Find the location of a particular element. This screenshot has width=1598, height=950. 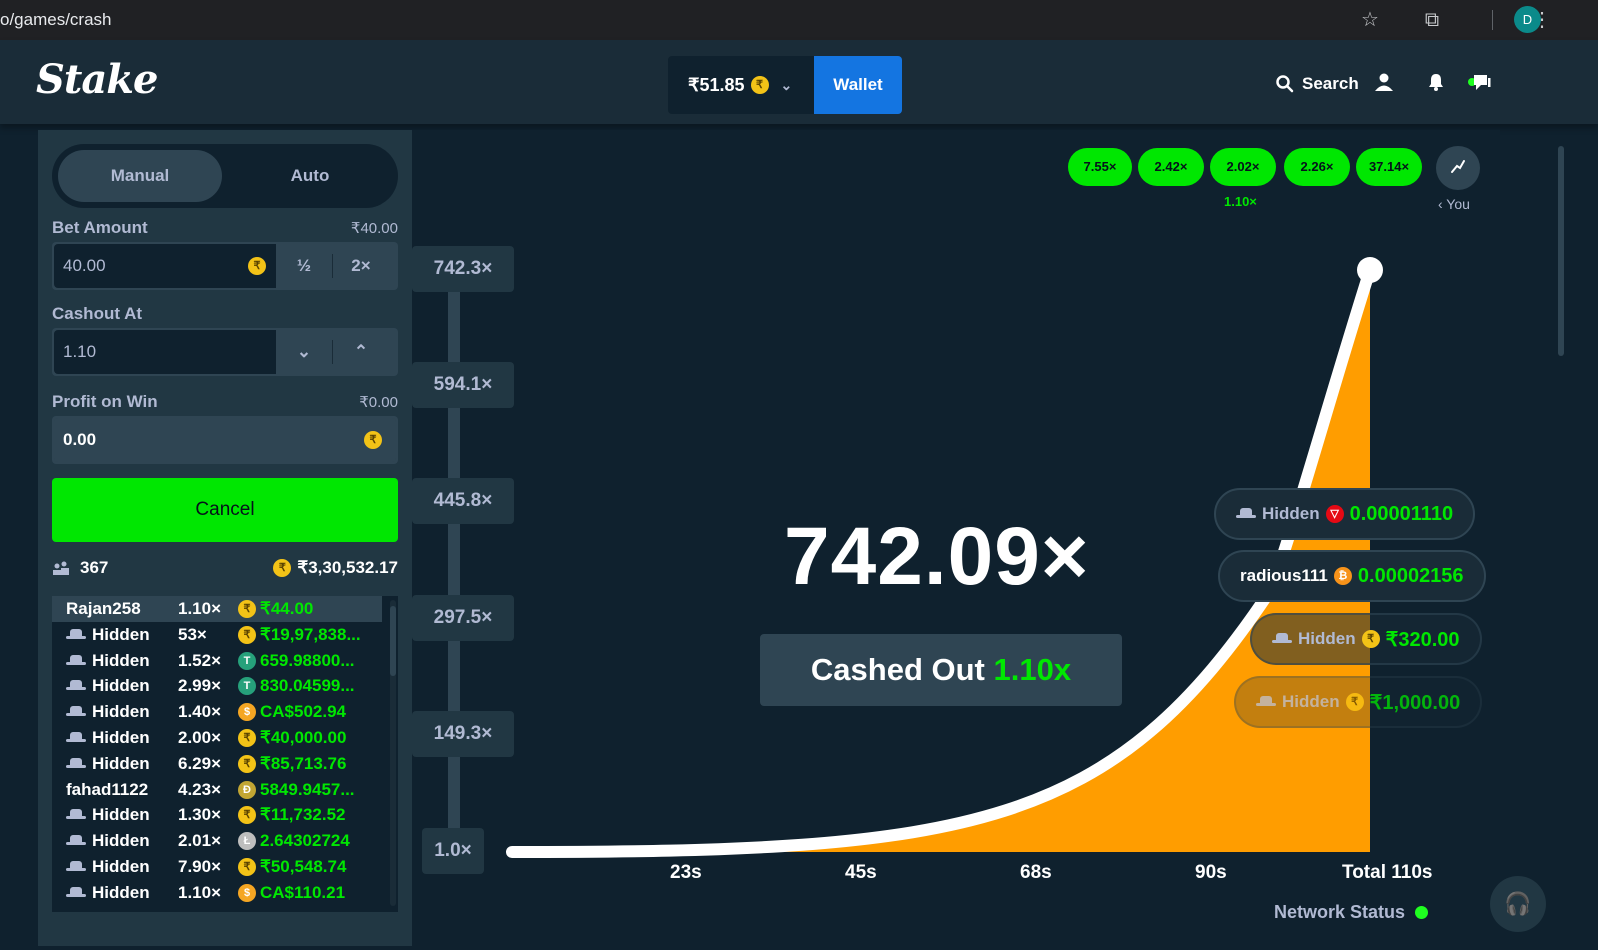

bets-scrollbar-thumb is located at coordinates (393, 641).